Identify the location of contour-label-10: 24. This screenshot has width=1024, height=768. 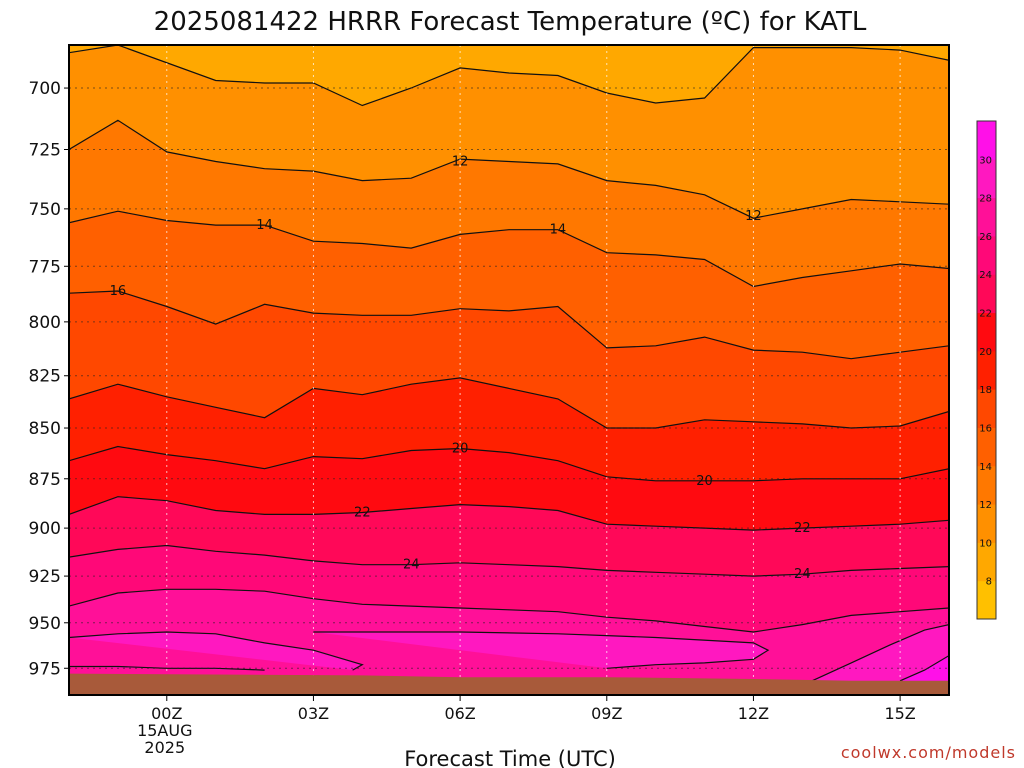
(802, 574).